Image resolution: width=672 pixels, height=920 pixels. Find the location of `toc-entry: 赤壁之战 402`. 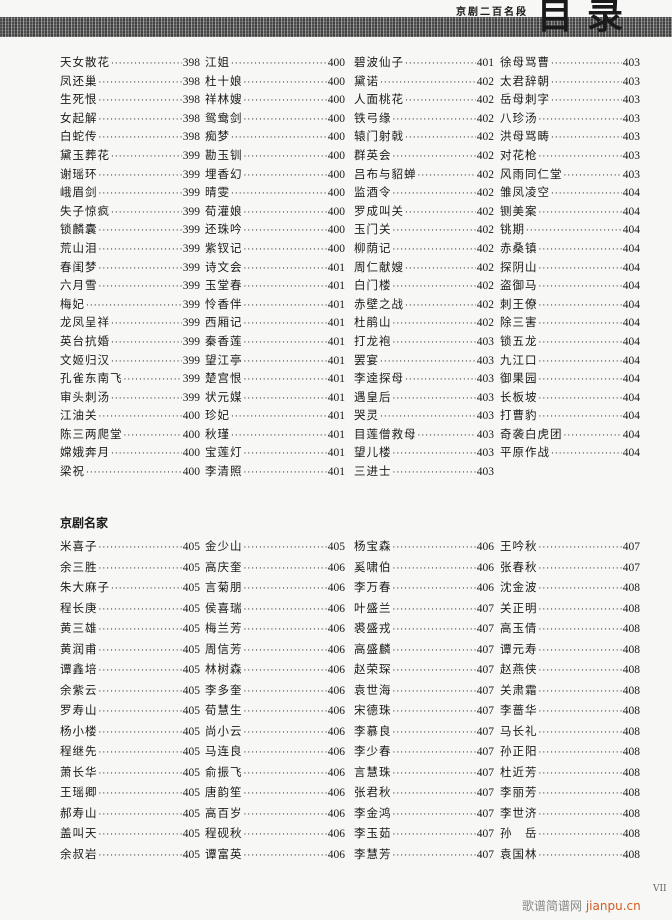

toc-entry: 赤壁之战 402 is located at coordinates (424, 305).